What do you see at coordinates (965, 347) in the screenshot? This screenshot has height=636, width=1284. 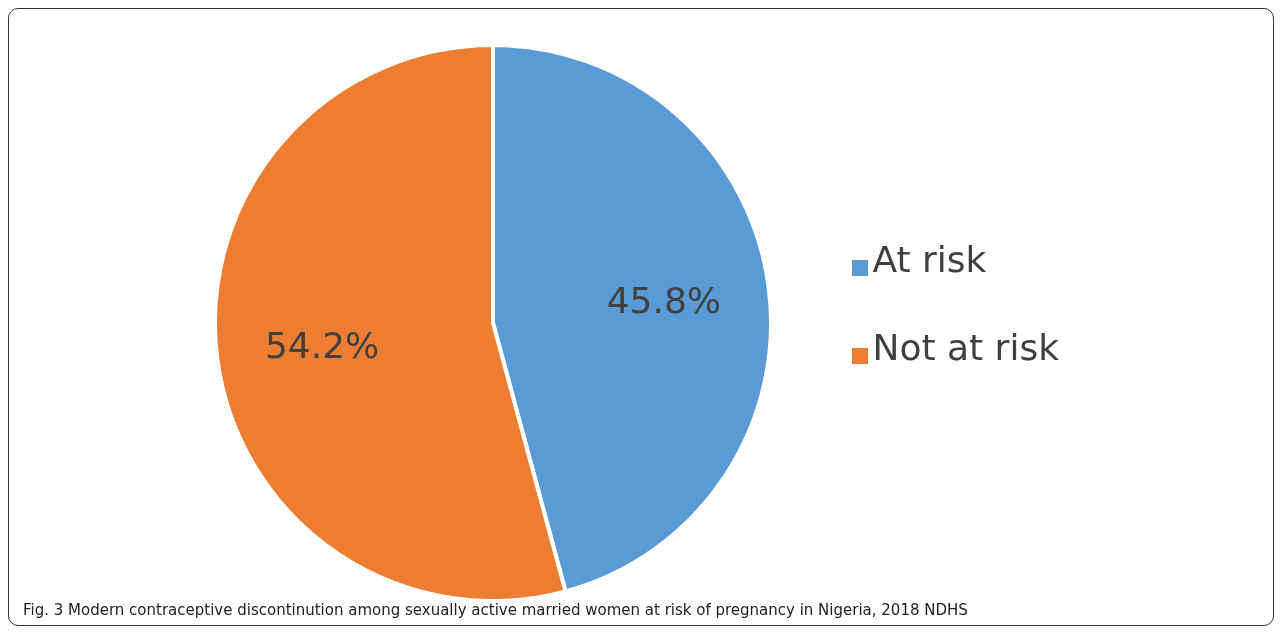 I see `legend-label: Not at risk` at bounding box center [965, 347].